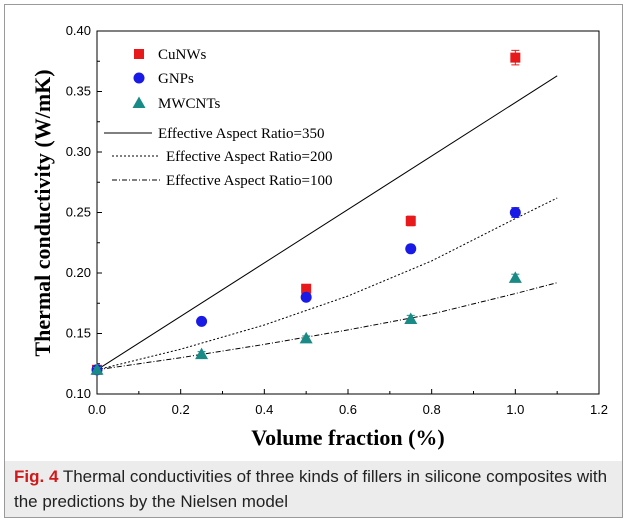  I want to click on legend-label: MWCNTs, so click(189, 104).